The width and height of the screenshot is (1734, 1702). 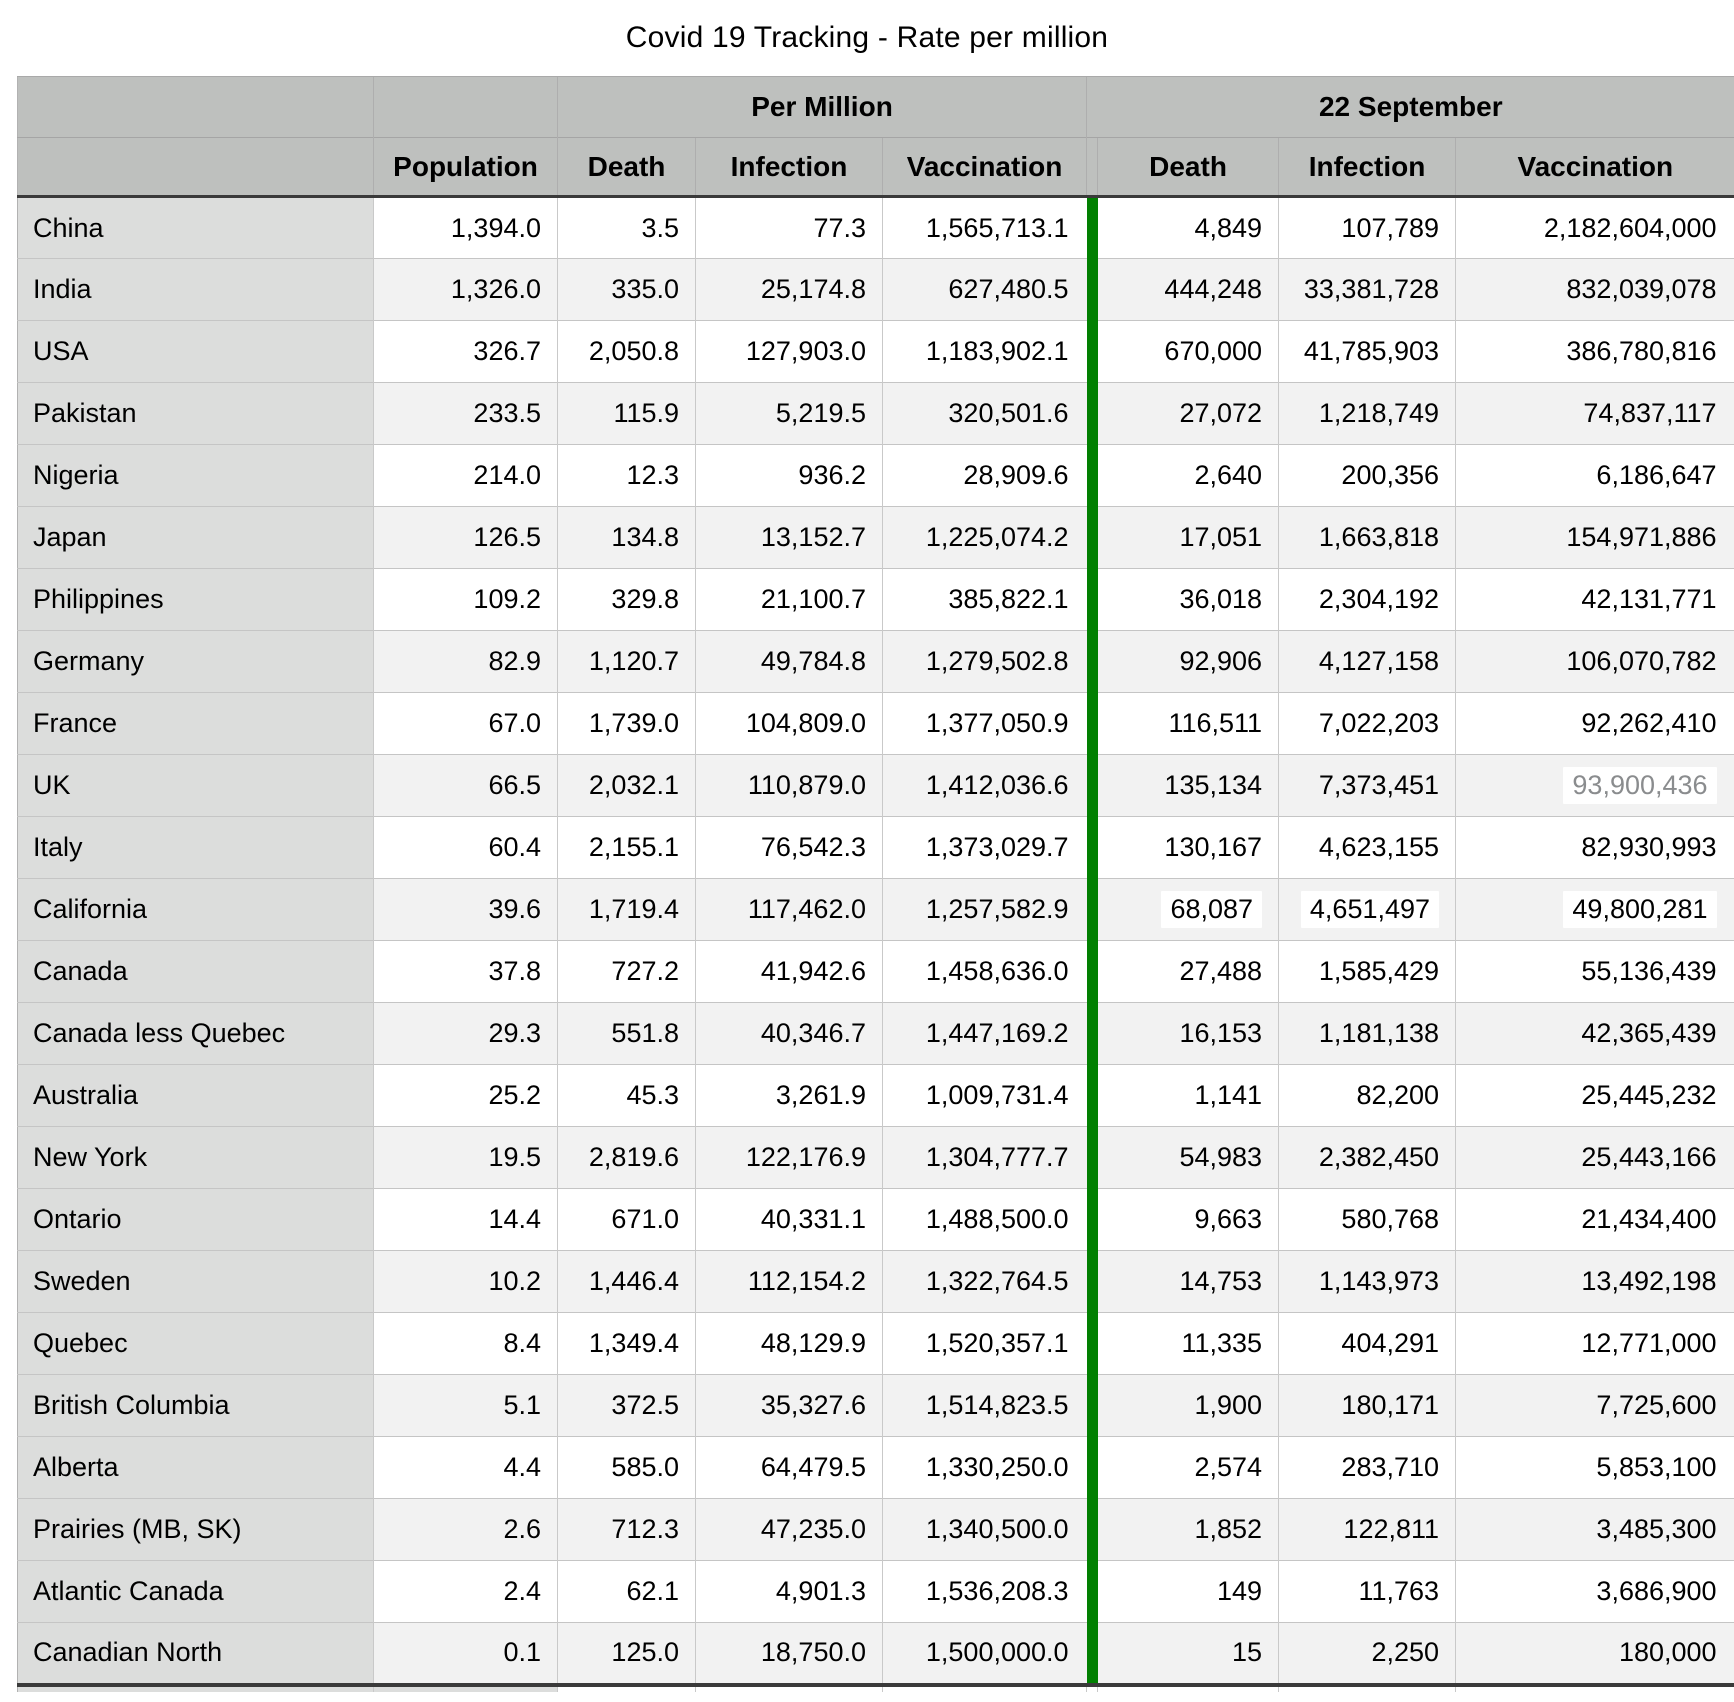 I want to click on cell-sep-infection: 7,022,203, so click(x=1367, y=723).